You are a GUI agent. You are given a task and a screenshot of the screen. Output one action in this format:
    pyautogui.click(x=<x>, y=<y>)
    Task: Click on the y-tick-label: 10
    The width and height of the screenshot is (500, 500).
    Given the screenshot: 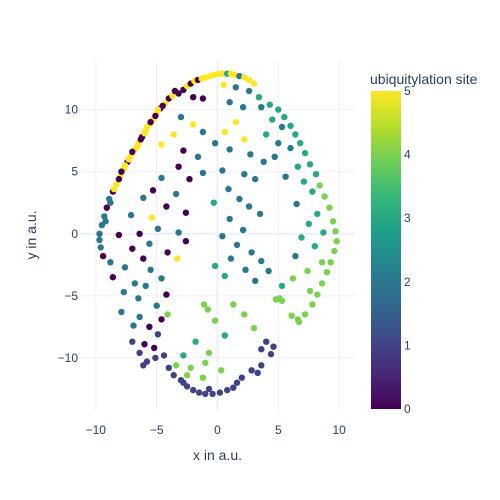 What is the action you would take?
    pyautogui.click(x=72, y=110)
    